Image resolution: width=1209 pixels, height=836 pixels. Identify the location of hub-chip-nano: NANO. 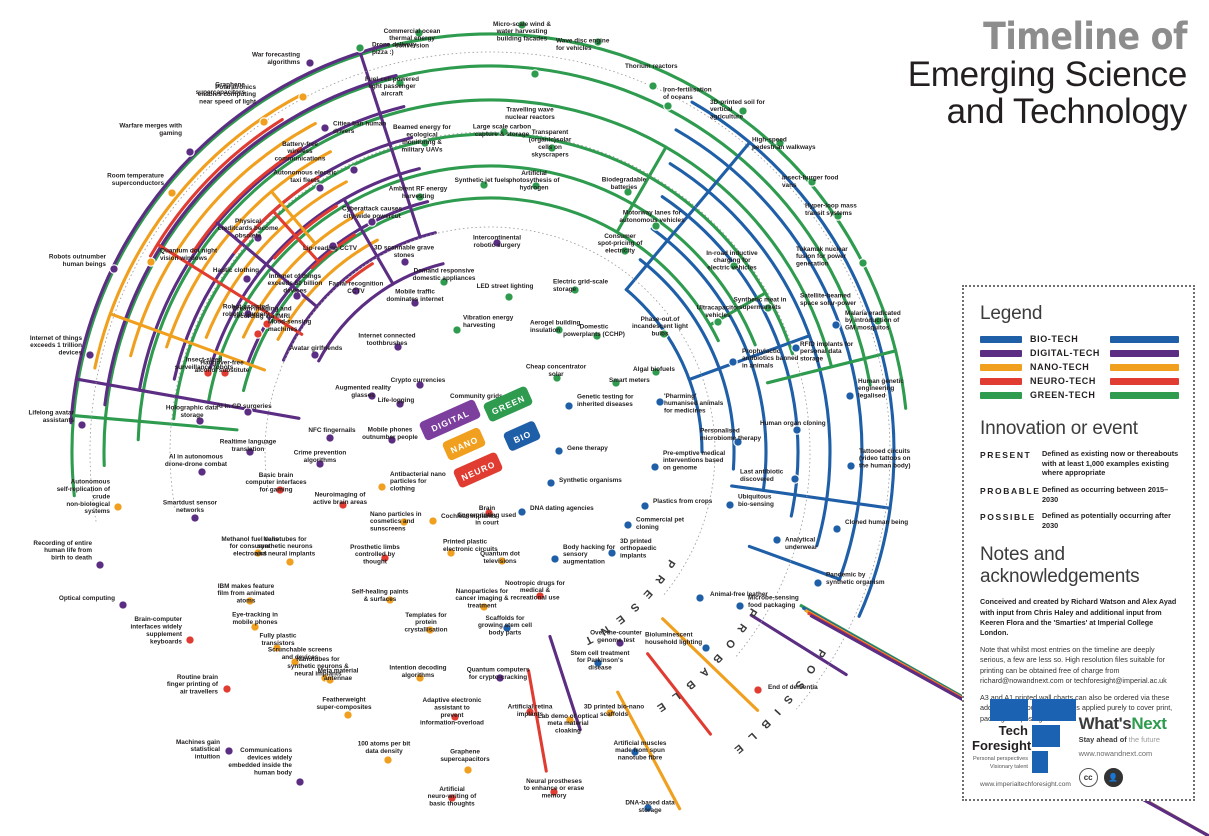
(463, 444).